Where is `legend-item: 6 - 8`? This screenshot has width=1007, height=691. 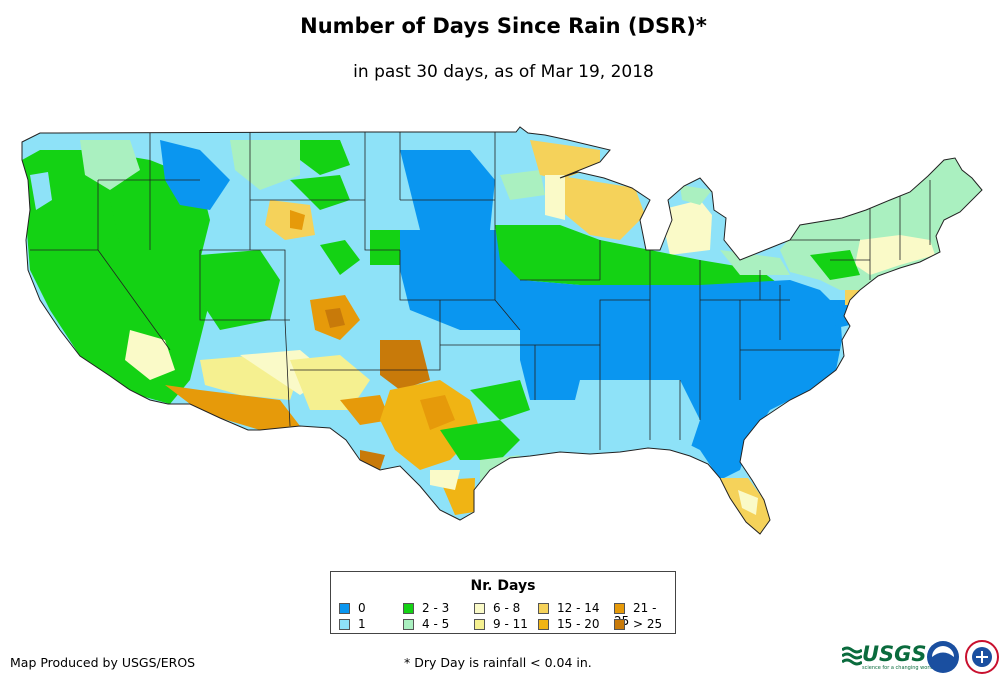 legend-item: 6 - 8 is located at coordinates (497, 608).